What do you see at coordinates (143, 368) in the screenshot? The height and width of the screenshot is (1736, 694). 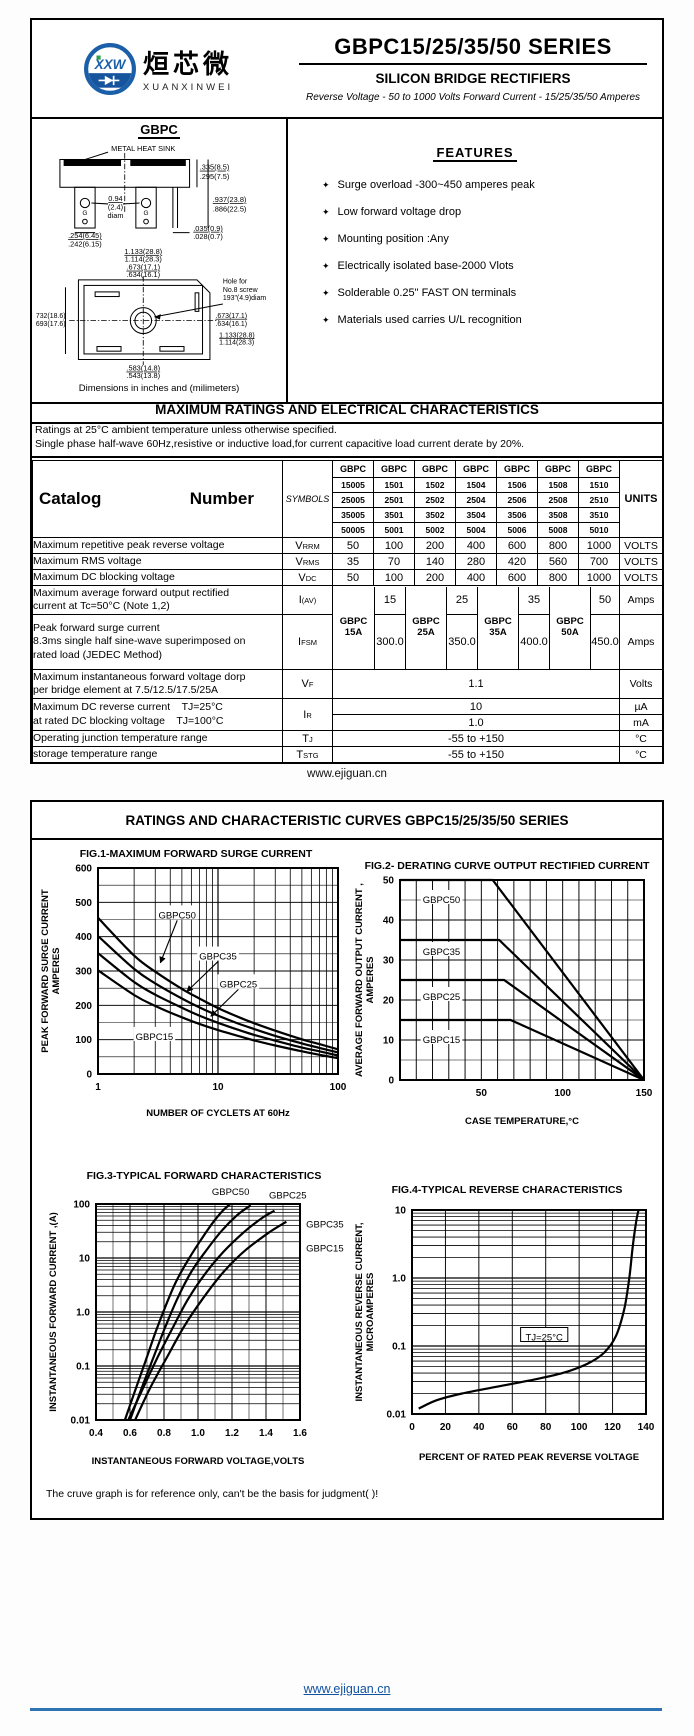 I see `dim-label: .583(14.8)` at bounding box center [143, 368].